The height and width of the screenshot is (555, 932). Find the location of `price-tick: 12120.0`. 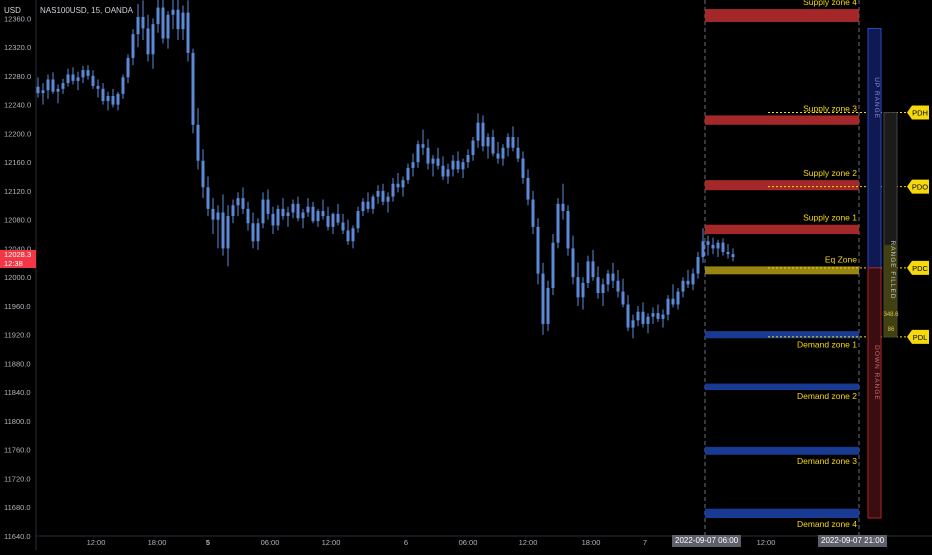

price-tick: 12120.0 is located at coordinates (17, 191).